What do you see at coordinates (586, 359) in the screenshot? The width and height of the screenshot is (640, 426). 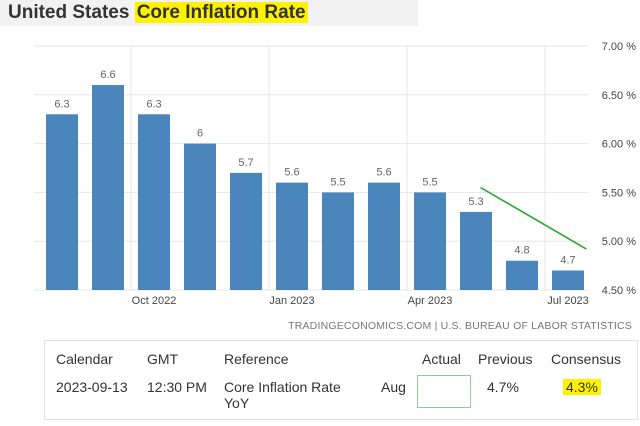 I see `col-header-consensus: Consensus` at bounding box center [586, 359].